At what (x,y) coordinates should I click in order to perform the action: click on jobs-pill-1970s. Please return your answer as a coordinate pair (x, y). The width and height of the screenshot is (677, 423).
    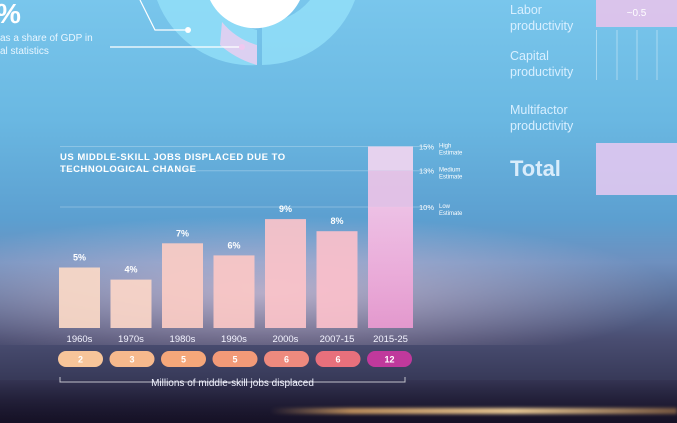
    Looking at the image, I should click on (132, 359).